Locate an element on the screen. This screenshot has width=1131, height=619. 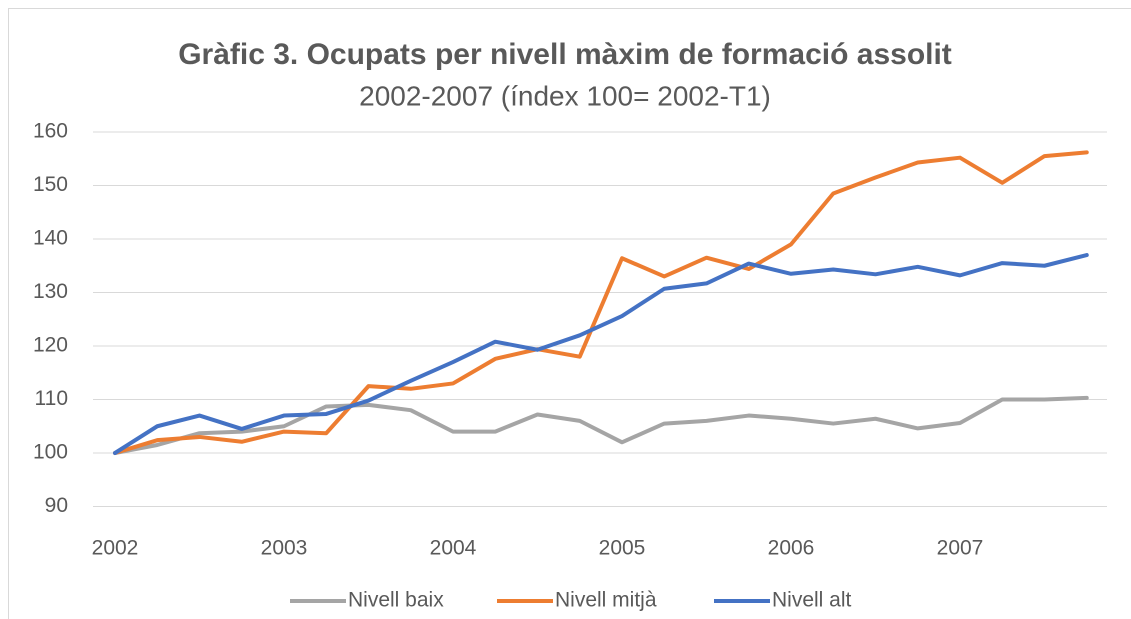
y-tick-label: 110 is located at coordinates (51, 398).